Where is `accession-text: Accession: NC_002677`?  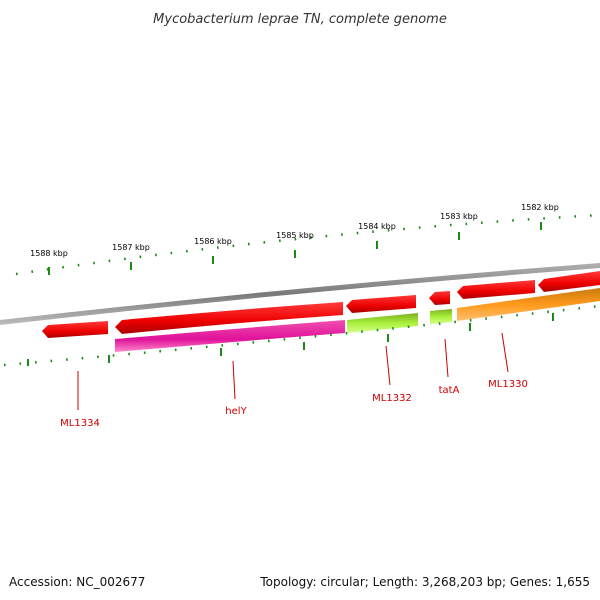 accession-text: Accession: NC_002677 is located at coordinates (77, 582).